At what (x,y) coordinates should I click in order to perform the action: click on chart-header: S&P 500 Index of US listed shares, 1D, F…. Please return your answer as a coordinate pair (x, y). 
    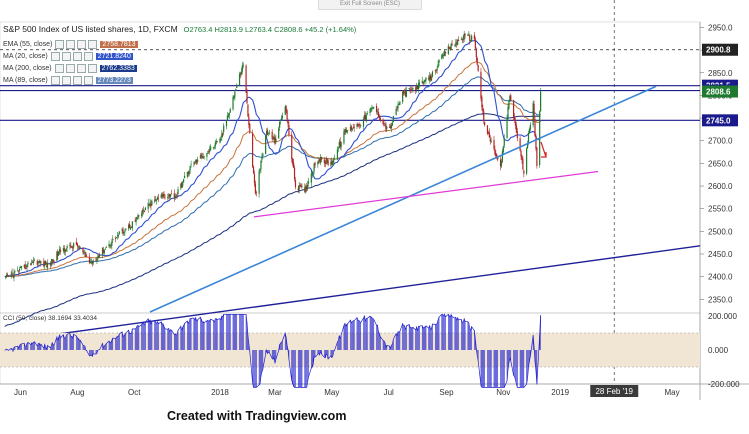
    Looking at the image, I should click on (179, 29).